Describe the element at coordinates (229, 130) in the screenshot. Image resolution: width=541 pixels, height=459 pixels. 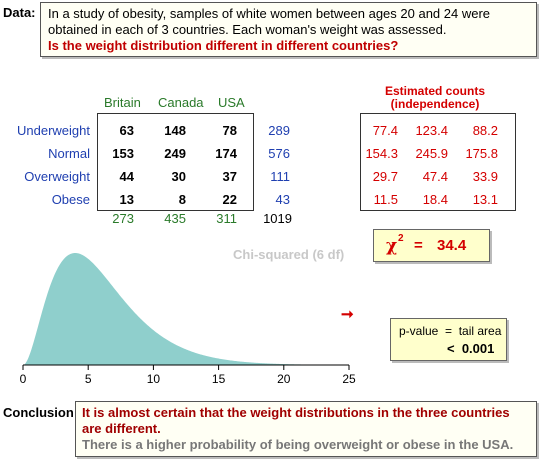
I see `observed-cell: 78` at that location.